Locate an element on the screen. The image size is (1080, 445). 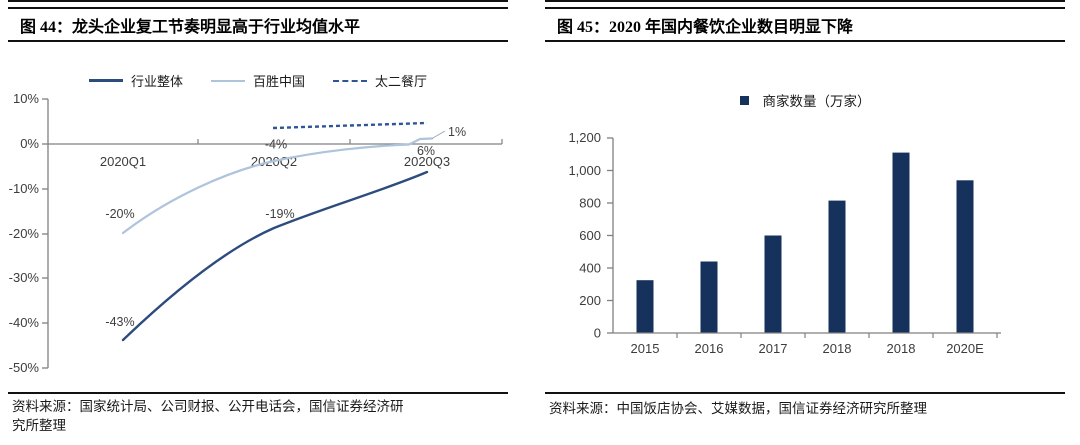
figure-45-source: 资料来源：中国饭店协会、艾媒数据，国信证券经济研究所整理 is located at coordinates (805, 408).